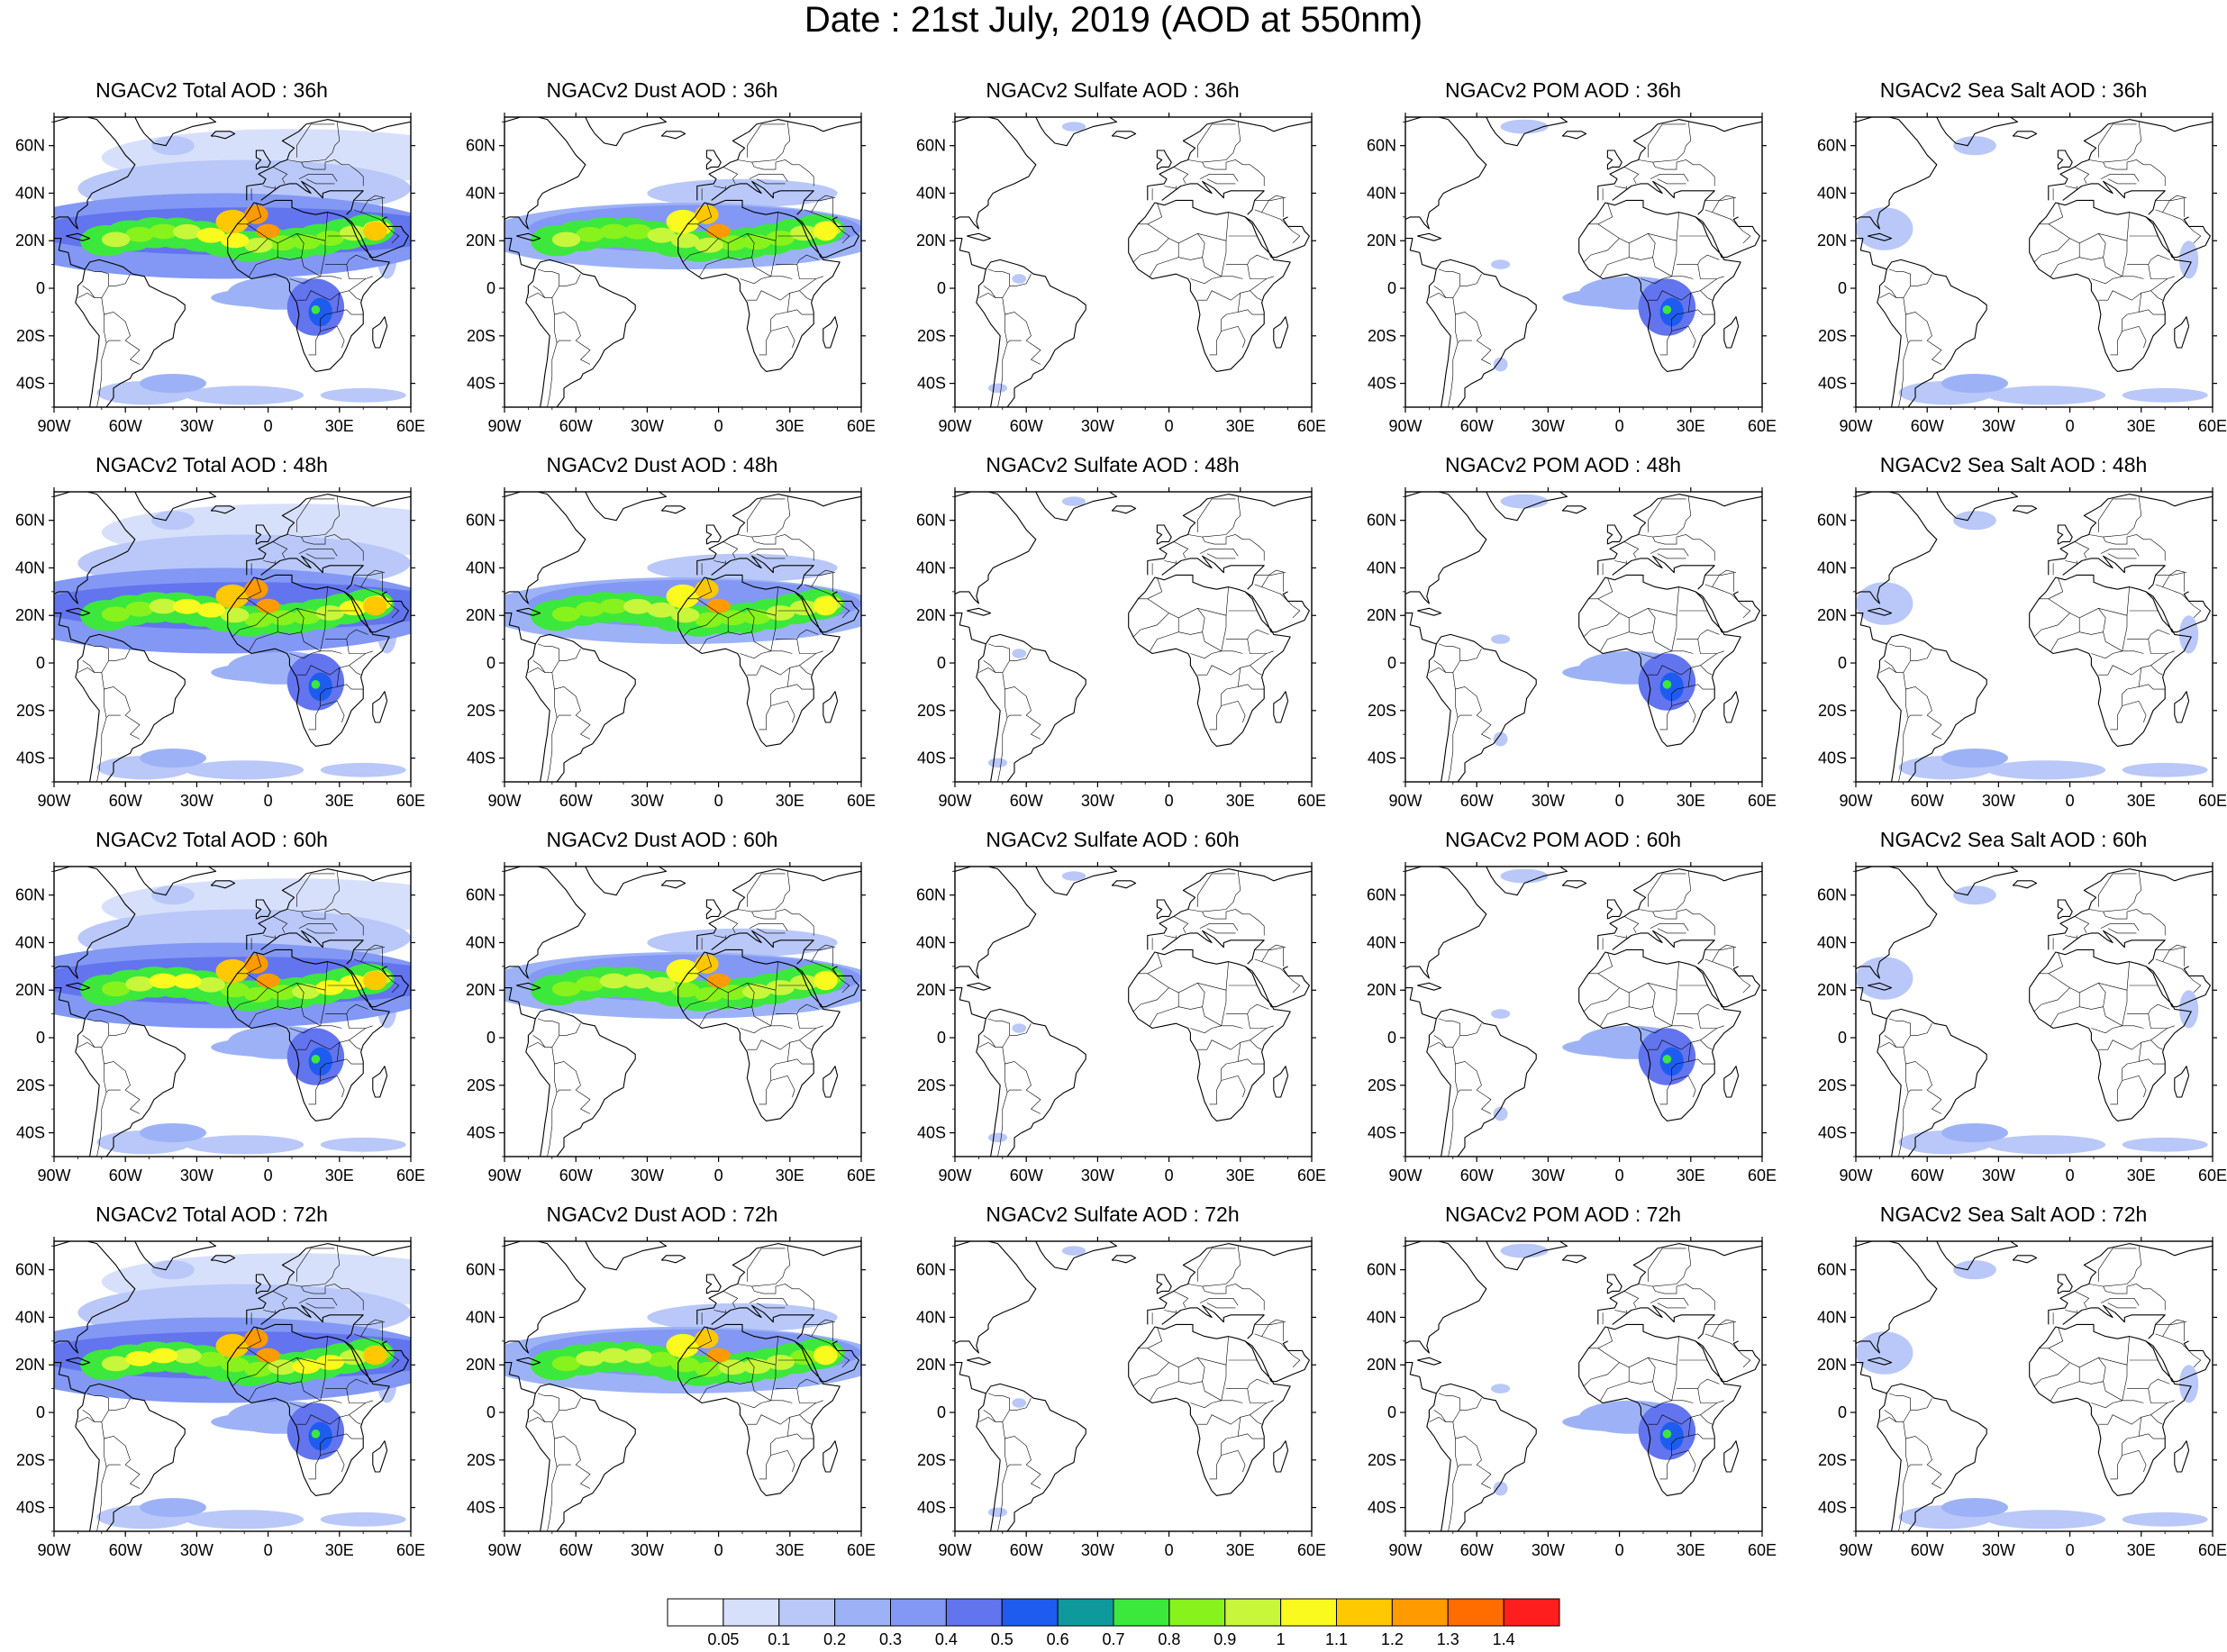 This screenshot has width=2227, height=1652. I want to click on colorbar-label: 1.2, so click(1392, 1638).